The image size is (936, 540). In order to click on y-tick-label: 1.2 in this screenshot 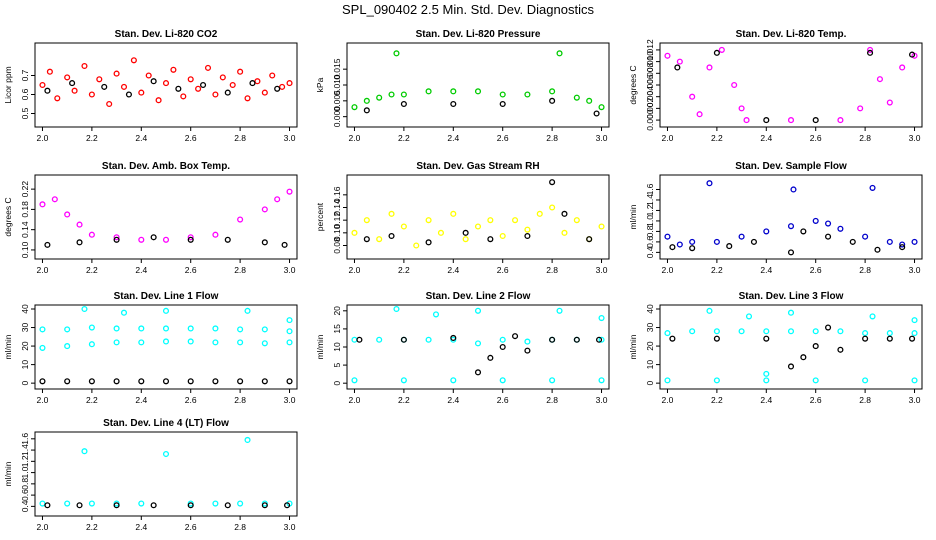, I will do `click(25, 461)`.